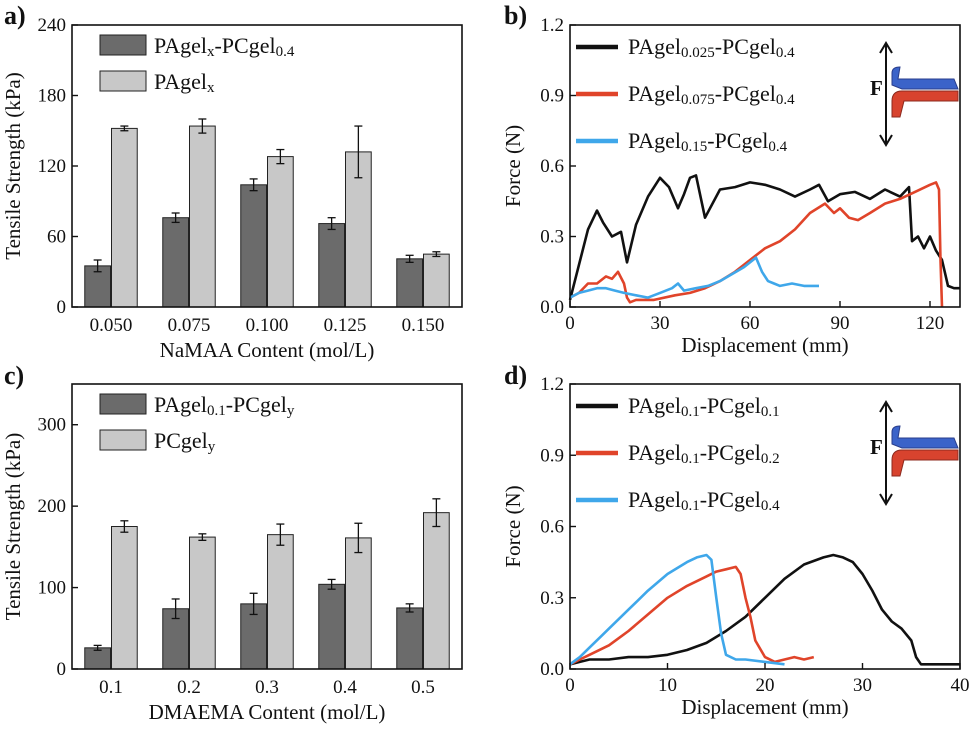 The image size is (975, 730). Describe the element at coordinates (698, 53) in the screenshot. I see `legend-legend_sub1: 0.025` at that location.